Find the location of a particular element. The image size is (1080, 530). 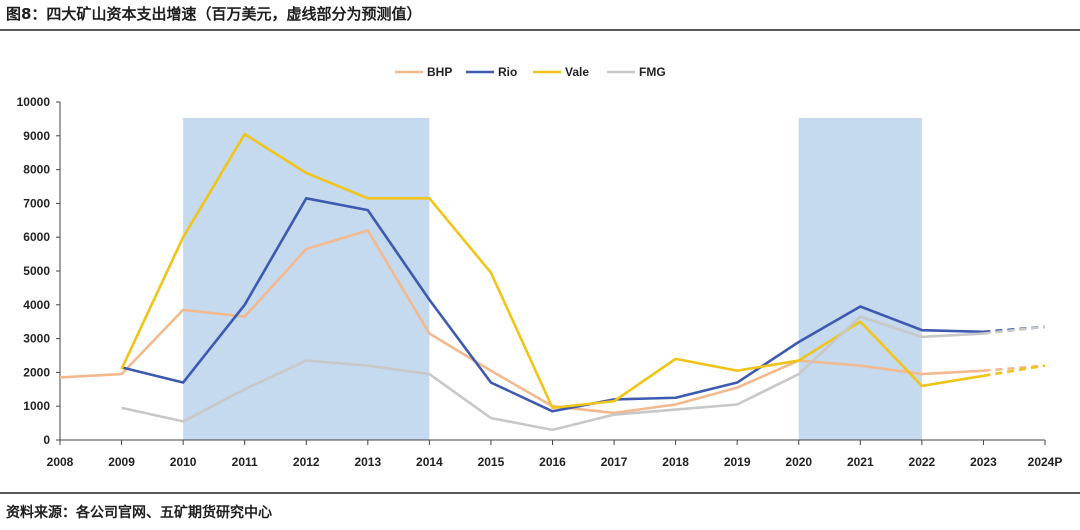

y-tick-label: 7000 is located at coordinates (36, 203).